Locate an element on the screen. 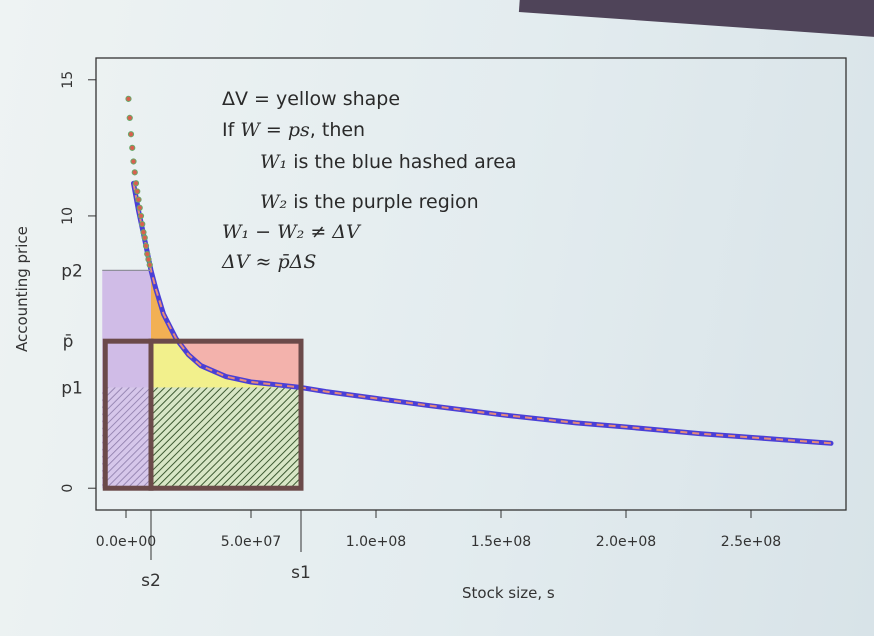 Image resolution: width=874 pixels, height=636 pixels. yellow-shape is located at coordinates (226, 364).